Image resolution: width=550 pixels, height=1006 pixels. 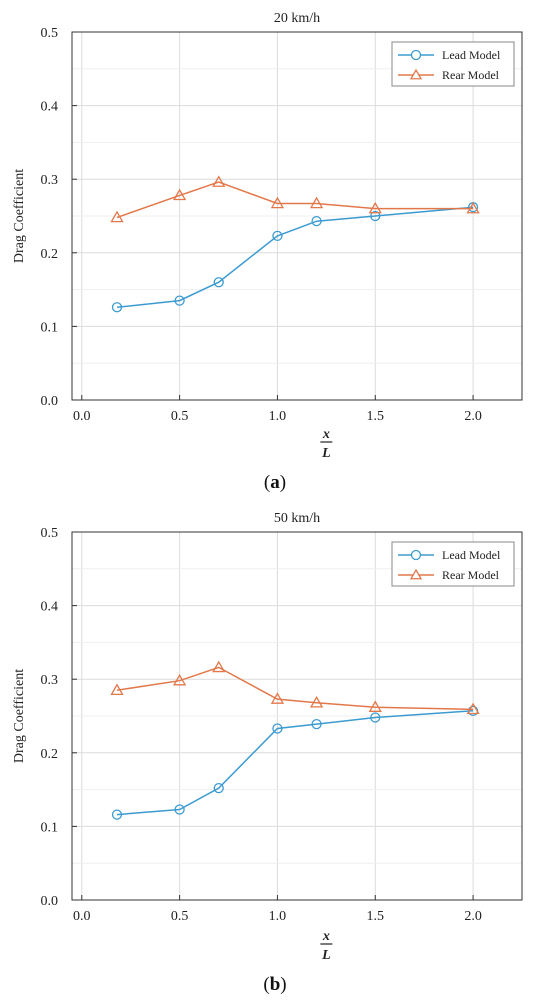 I want to click on legend-box, so click(x=453, y=564).